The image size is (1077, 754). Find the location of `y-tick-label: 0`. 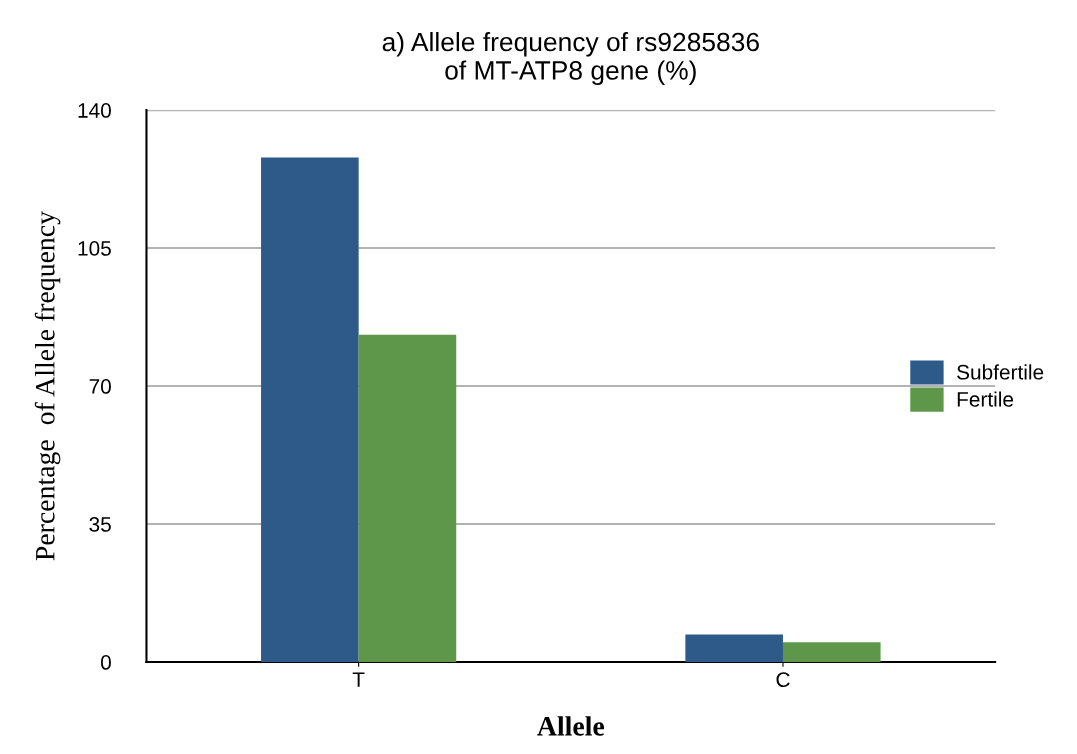

y-tick-label: 0 is located at coordinates (105, 662).